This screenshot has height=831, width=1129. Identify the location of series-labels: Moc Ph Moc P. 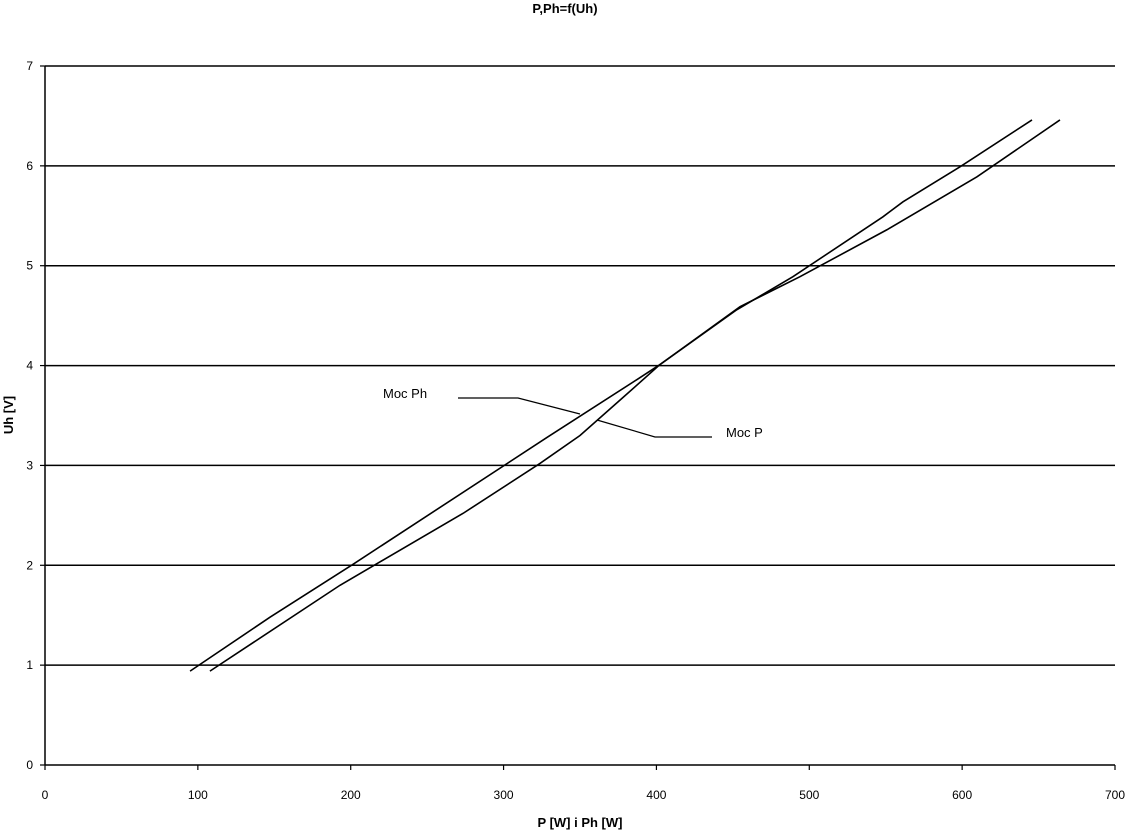
(573, 413).